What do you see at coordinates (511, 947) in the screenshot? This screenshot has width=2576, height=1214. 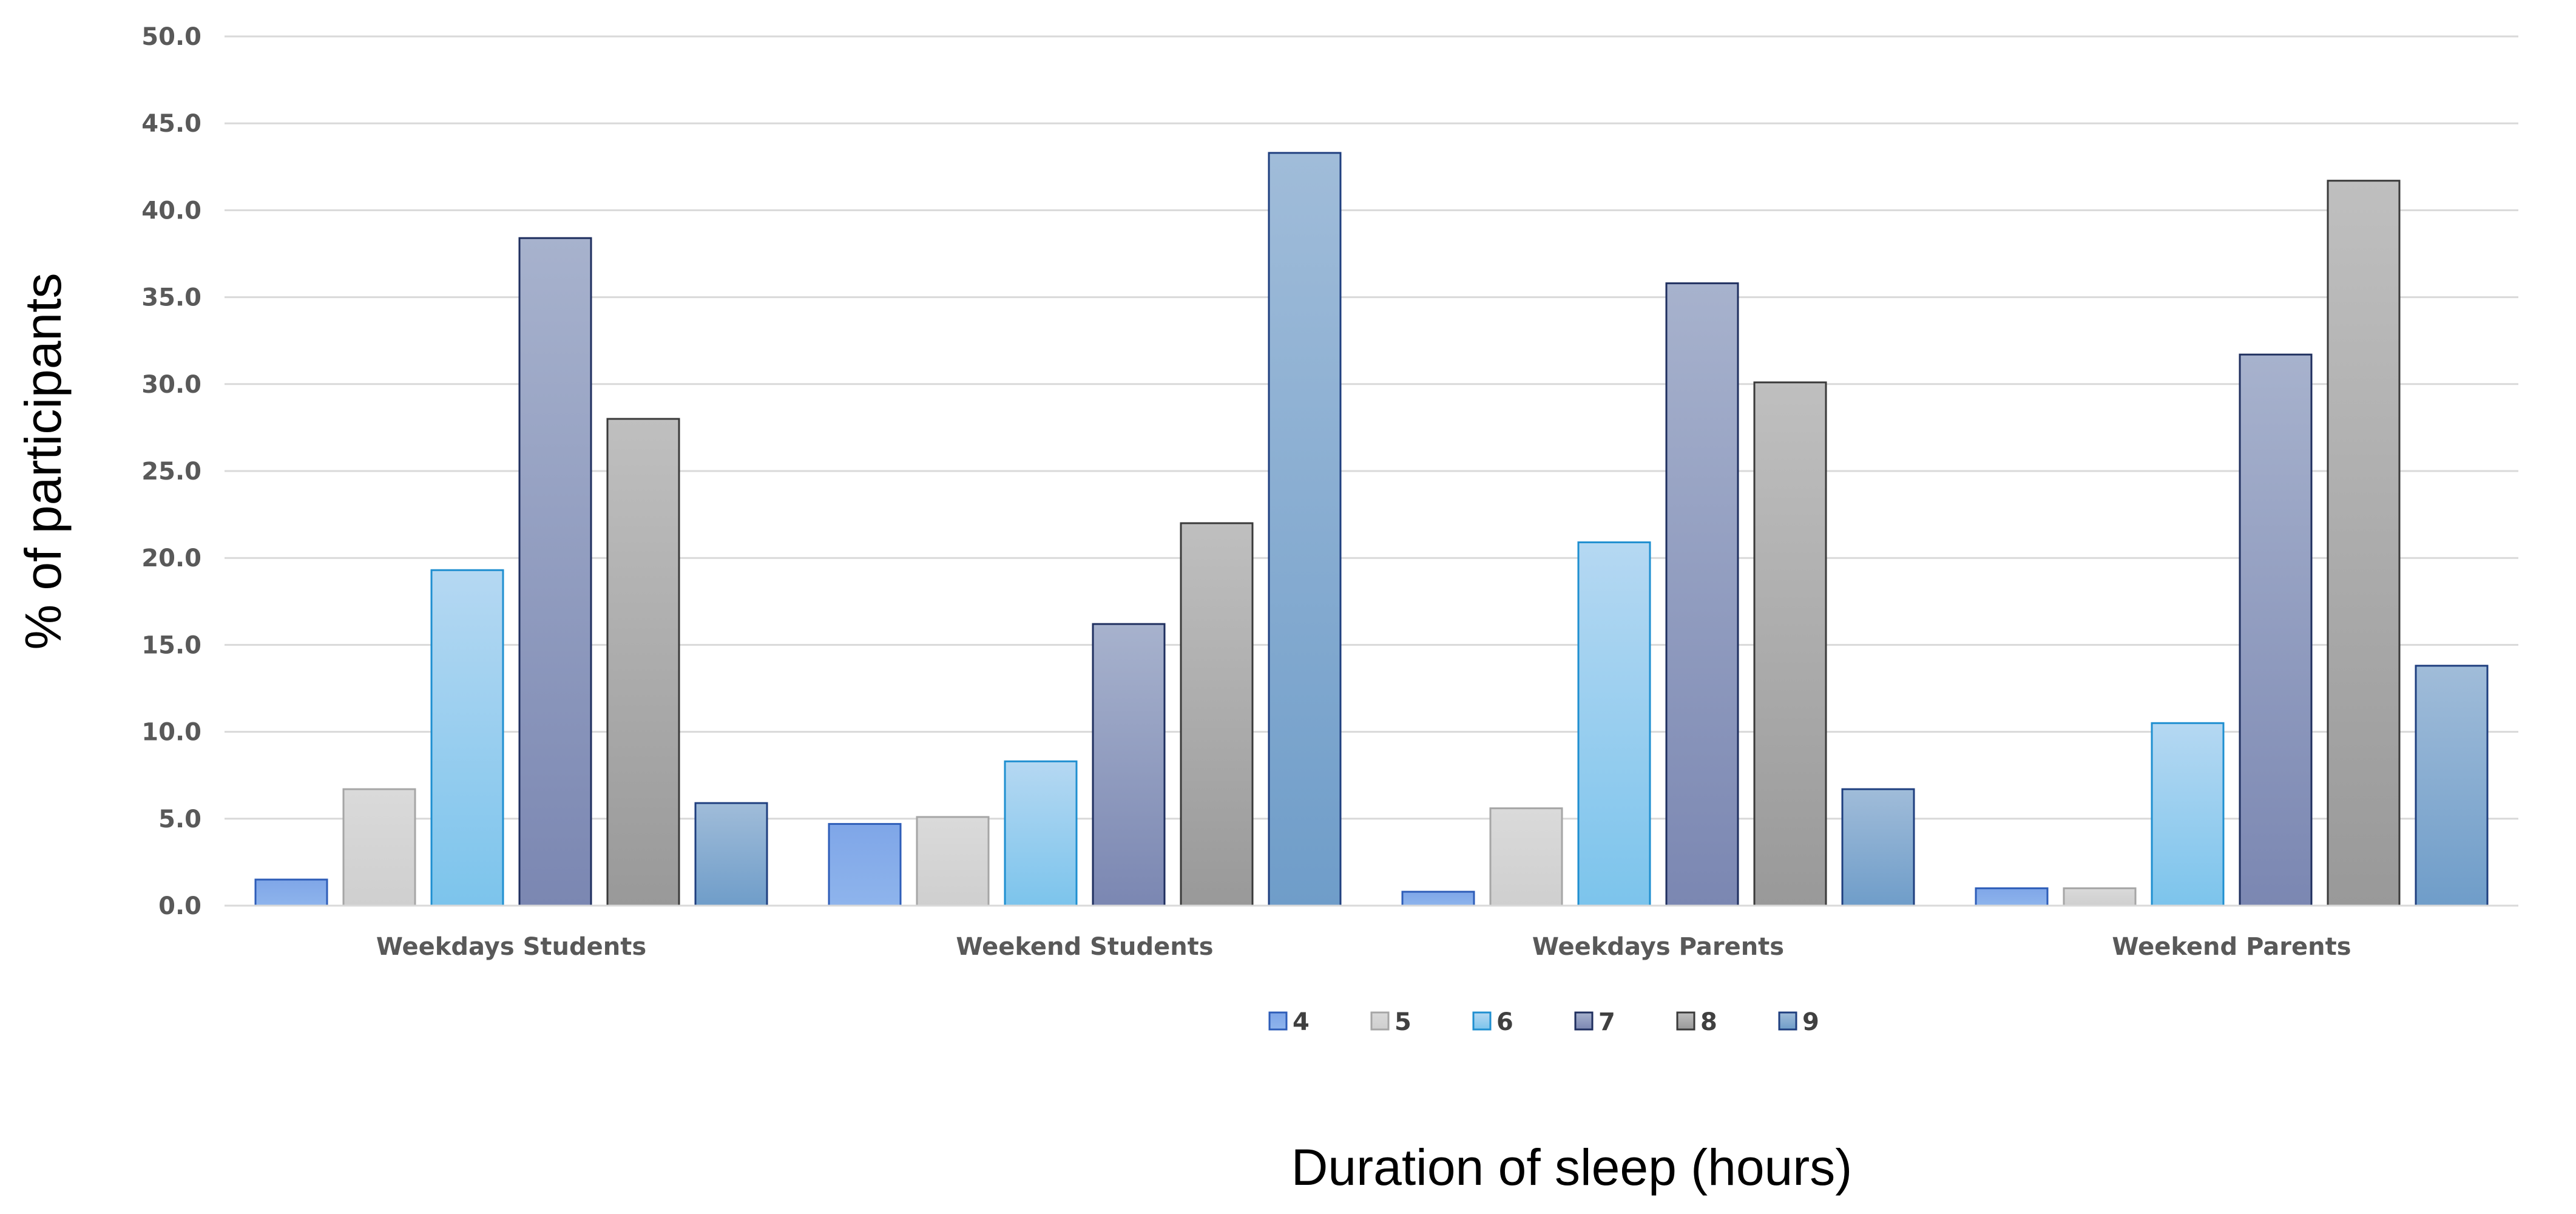 I see `x-category-label: Weekdays Students` at bounding box center [511, 947].